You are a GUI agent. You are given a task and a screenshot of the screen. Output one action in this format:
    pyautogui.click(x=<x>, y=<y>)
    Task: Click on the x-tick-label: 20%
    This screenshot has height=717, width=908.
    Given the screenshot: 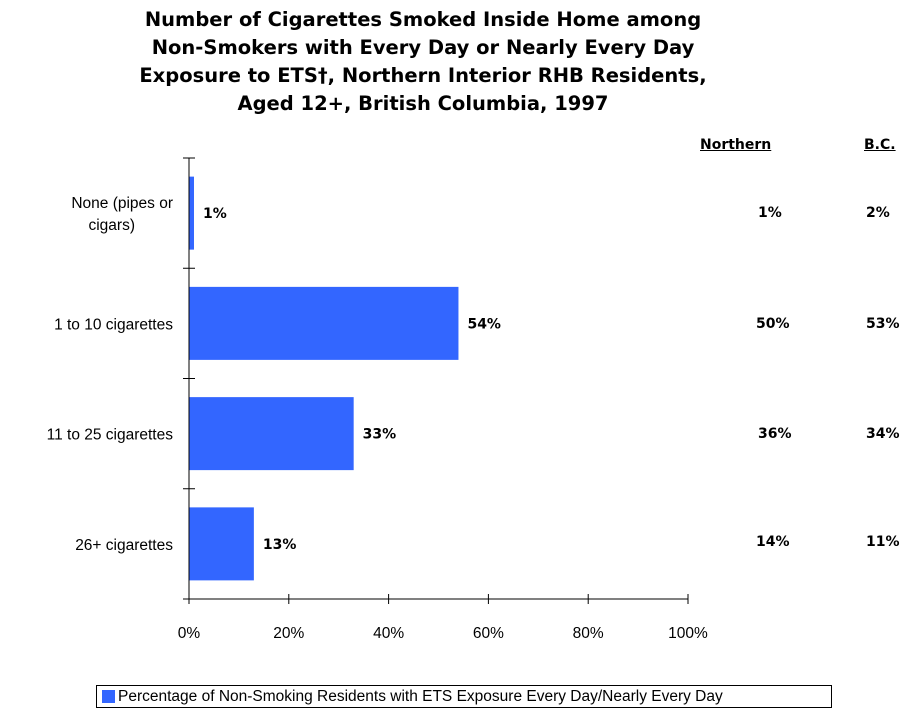 What is the action you would take?
    pyautogui.click(x=288, y=633)
    